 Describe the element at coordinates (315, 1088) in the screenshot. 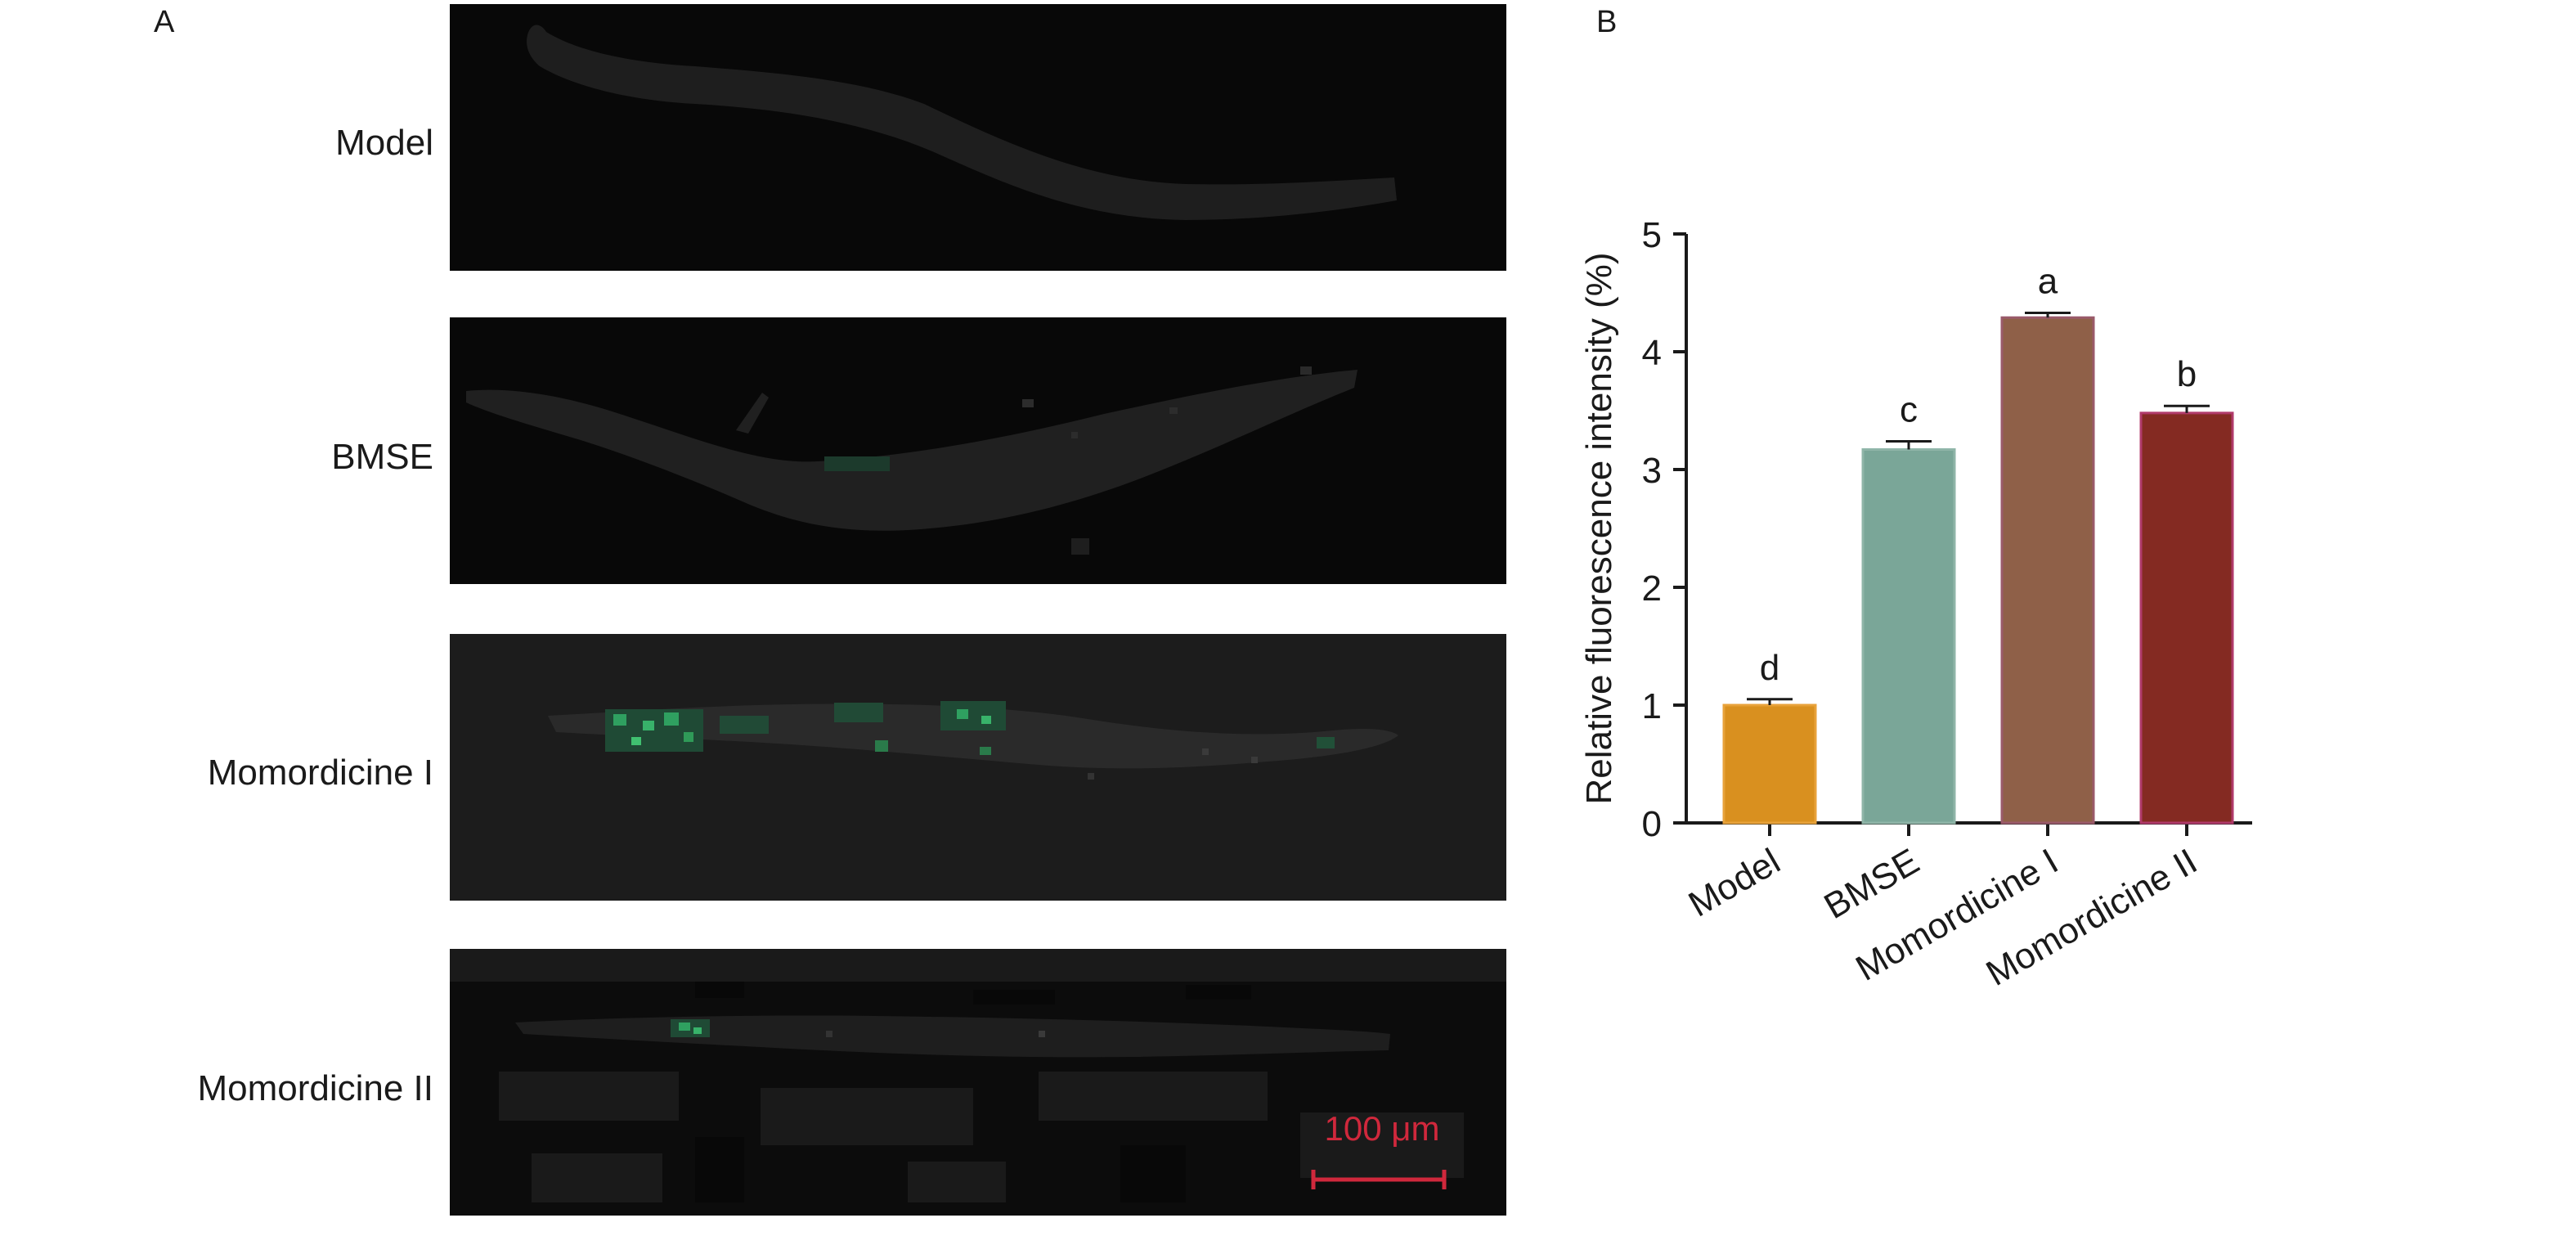

I see `row-label-momordicine-ii: Momordicine II` at that location.